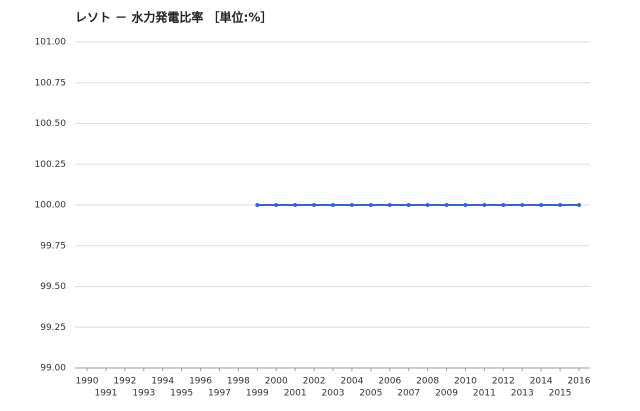 The width and height of the screenshot is (640, 411). I want to click on y-tick-label: 99.25, so click(53, 328).